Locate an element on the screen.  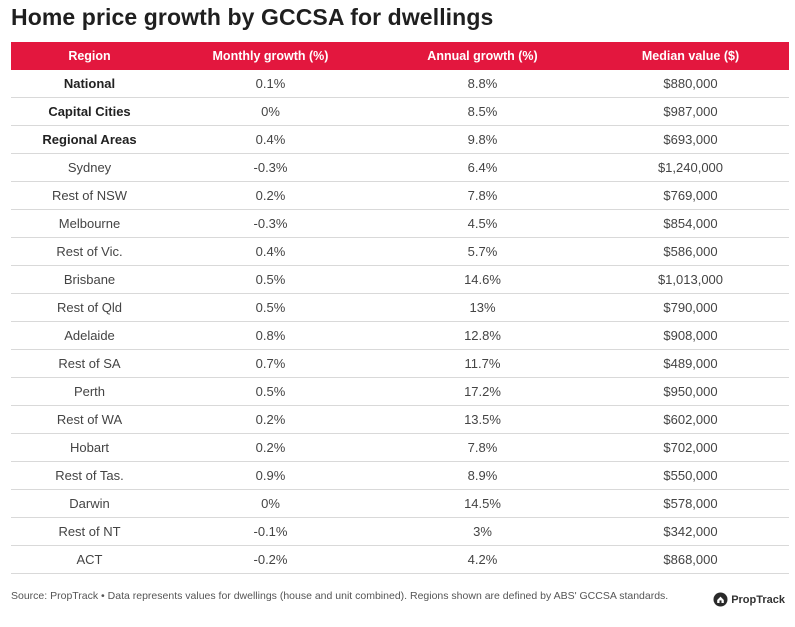
table-row: Brisbane 0.5% 14.6% $1,013,000 is located at coordinates (400, 279).